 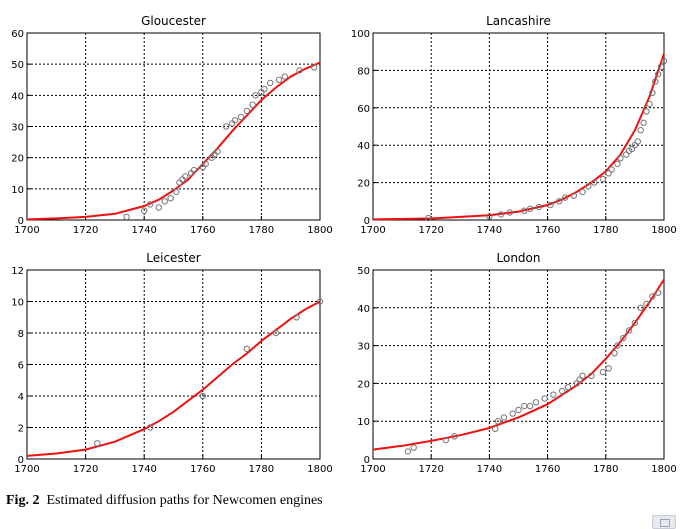 What do you see at coordinates (605, 230) in the screenshot?
I see `x-tick-label: 1780` at bounding box center [605, 230].